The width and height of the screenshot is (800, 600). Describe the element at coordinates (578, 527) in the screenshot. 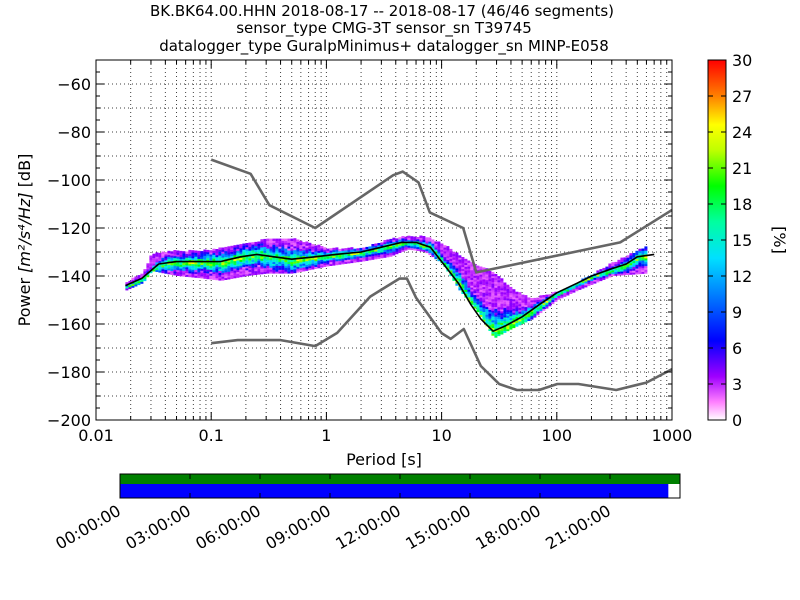

I see `coverage-tick-label: 21:00:00` at that location.